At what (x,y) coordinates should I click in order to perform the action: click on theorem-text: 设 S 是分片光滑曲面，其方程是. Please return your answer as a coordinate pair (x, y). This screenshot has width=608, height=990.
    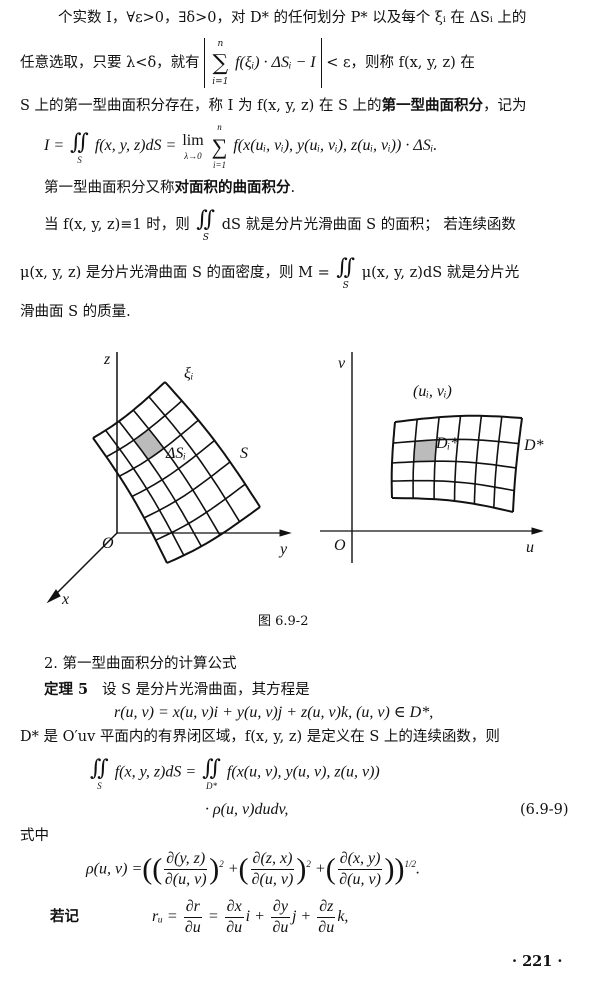
    Looking at the image, I should click on (205, 690).